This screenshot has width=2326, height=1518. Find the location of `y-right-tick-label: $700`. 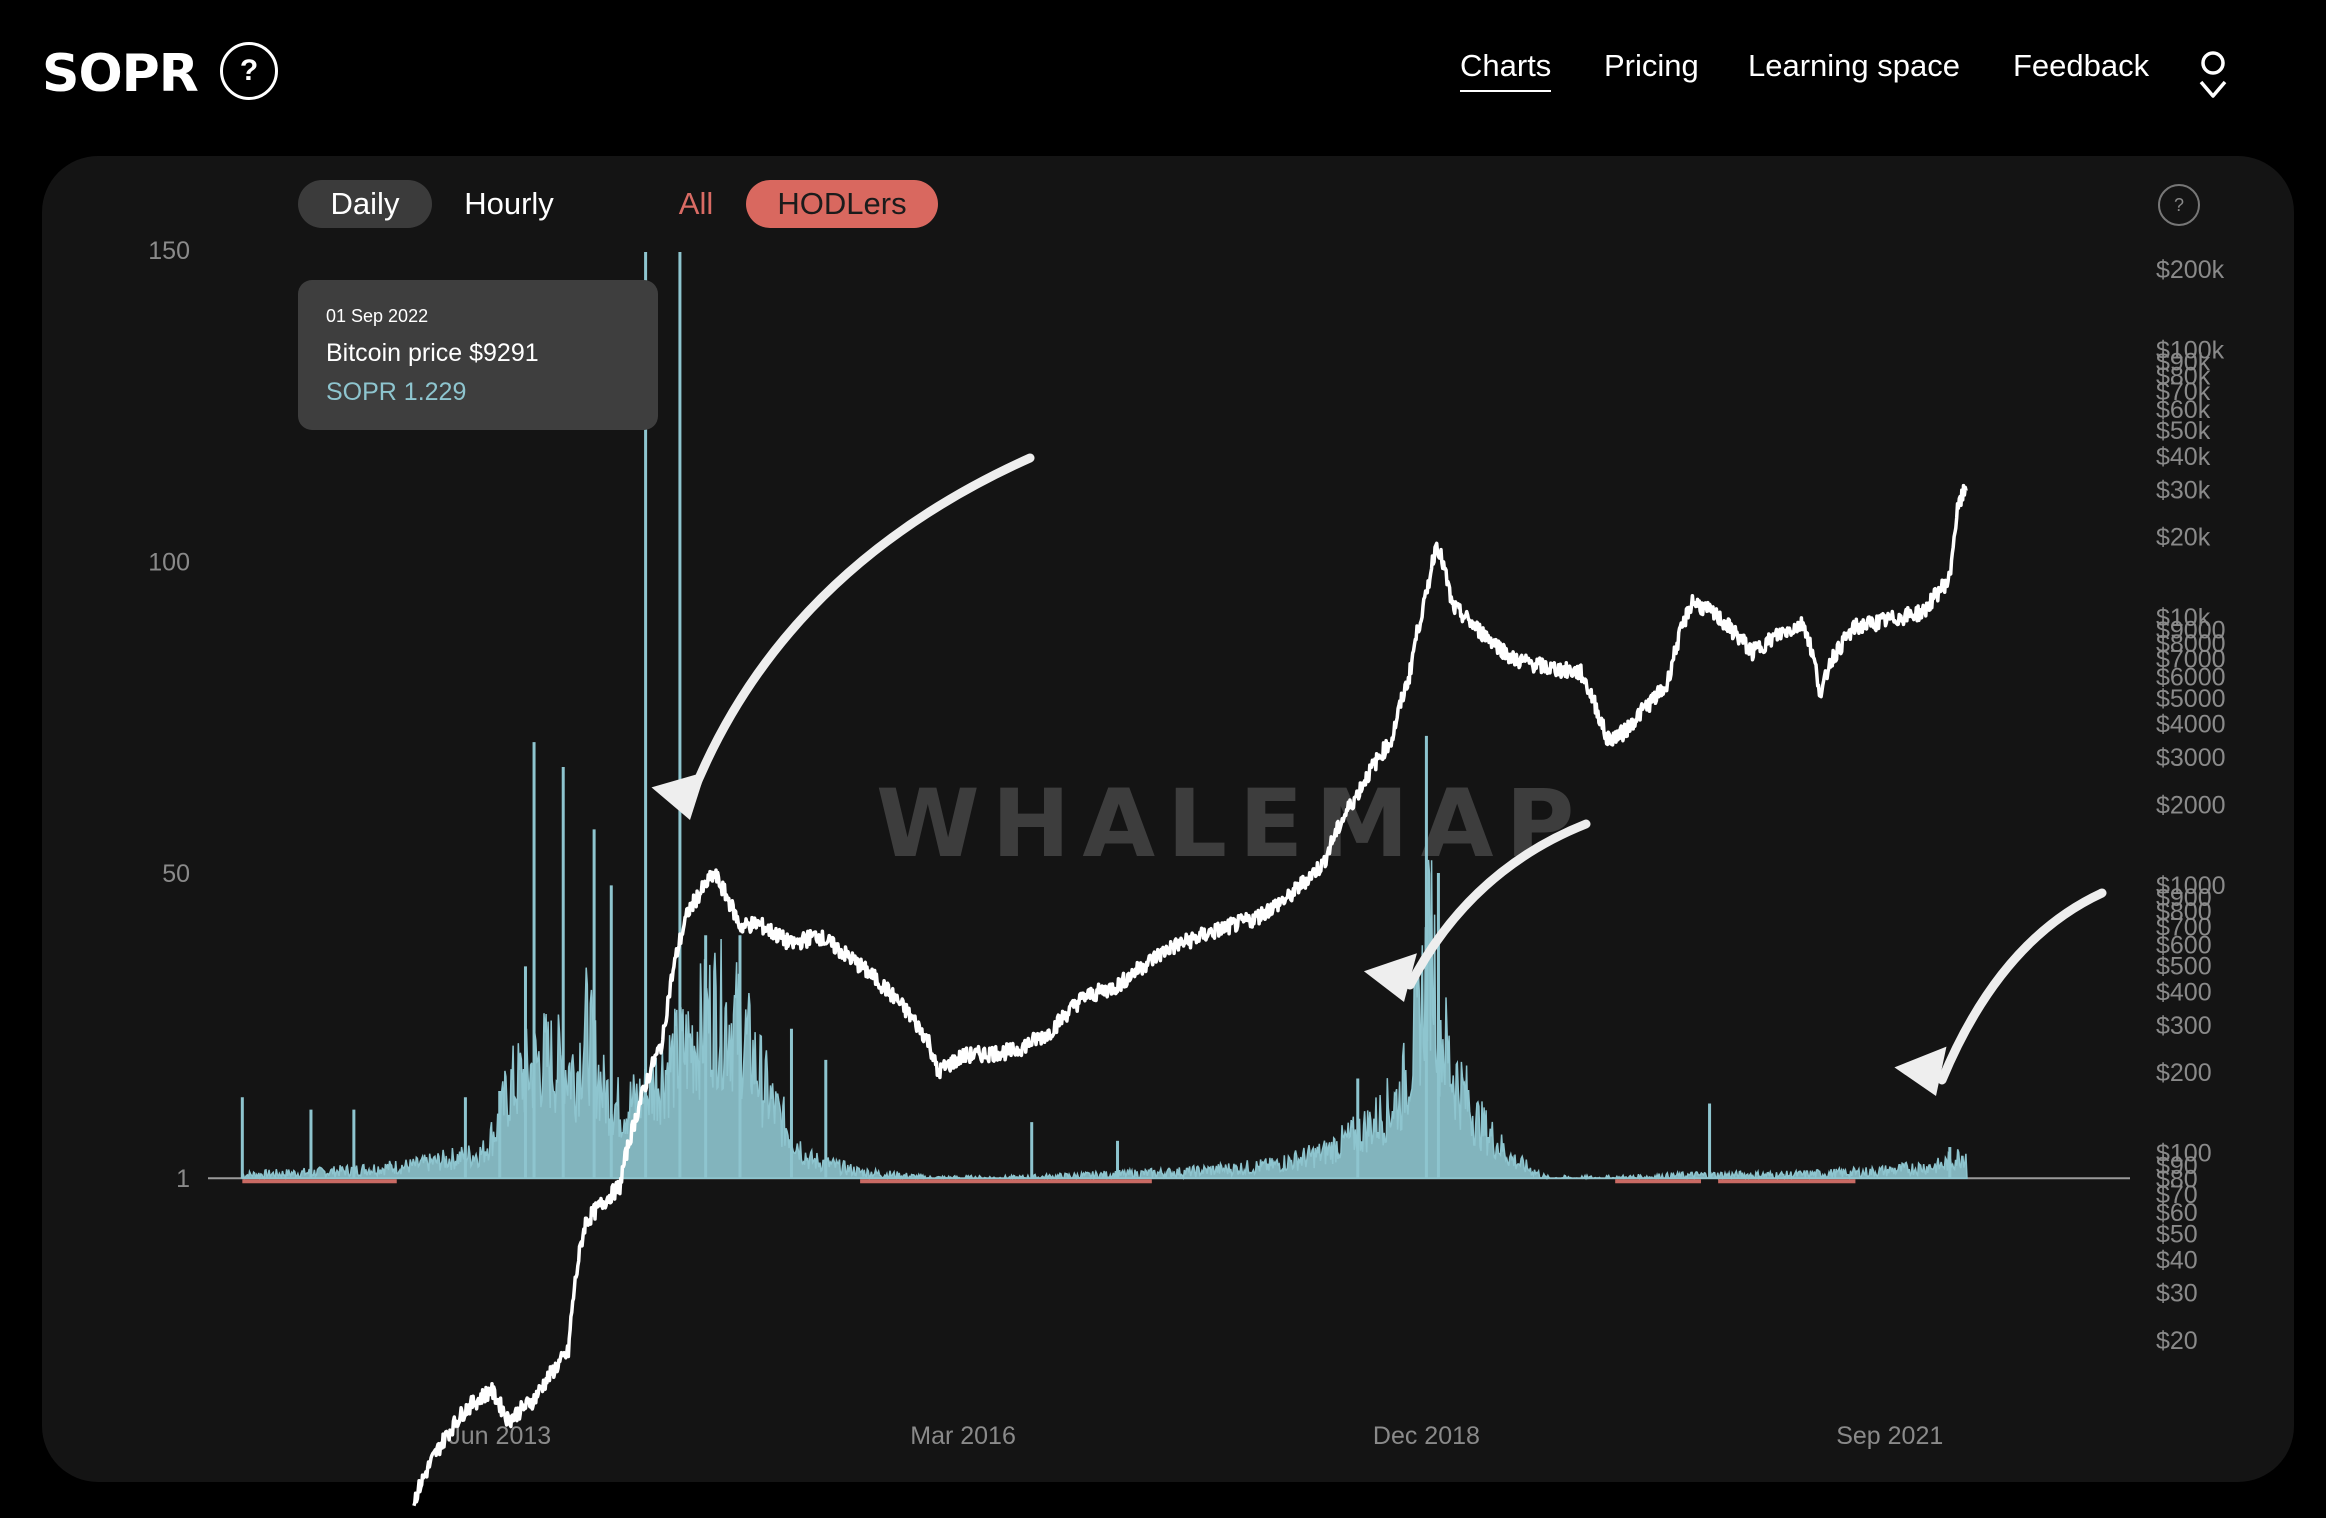

y-right-tick-label: $700 is located at coordinates (2184, 927).